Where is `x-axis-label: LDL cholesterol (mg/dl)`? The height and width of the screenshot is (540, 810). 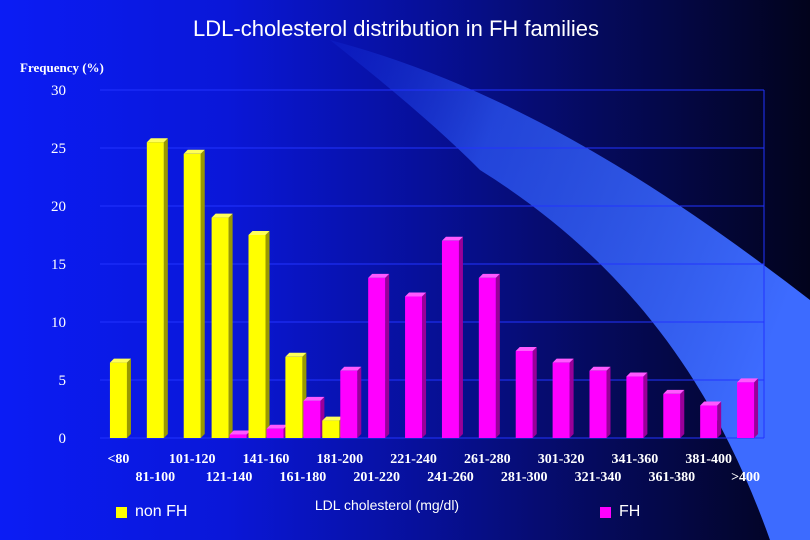 x-axis-label: LDL cholesterol (mg/dl) is located at coordinates (387, 505).